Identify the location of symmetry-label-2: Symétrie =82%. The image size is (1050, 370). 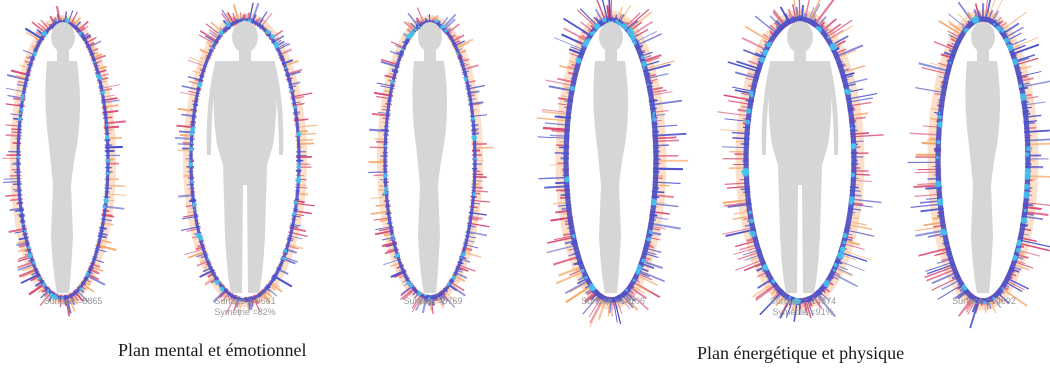
(245, 312).